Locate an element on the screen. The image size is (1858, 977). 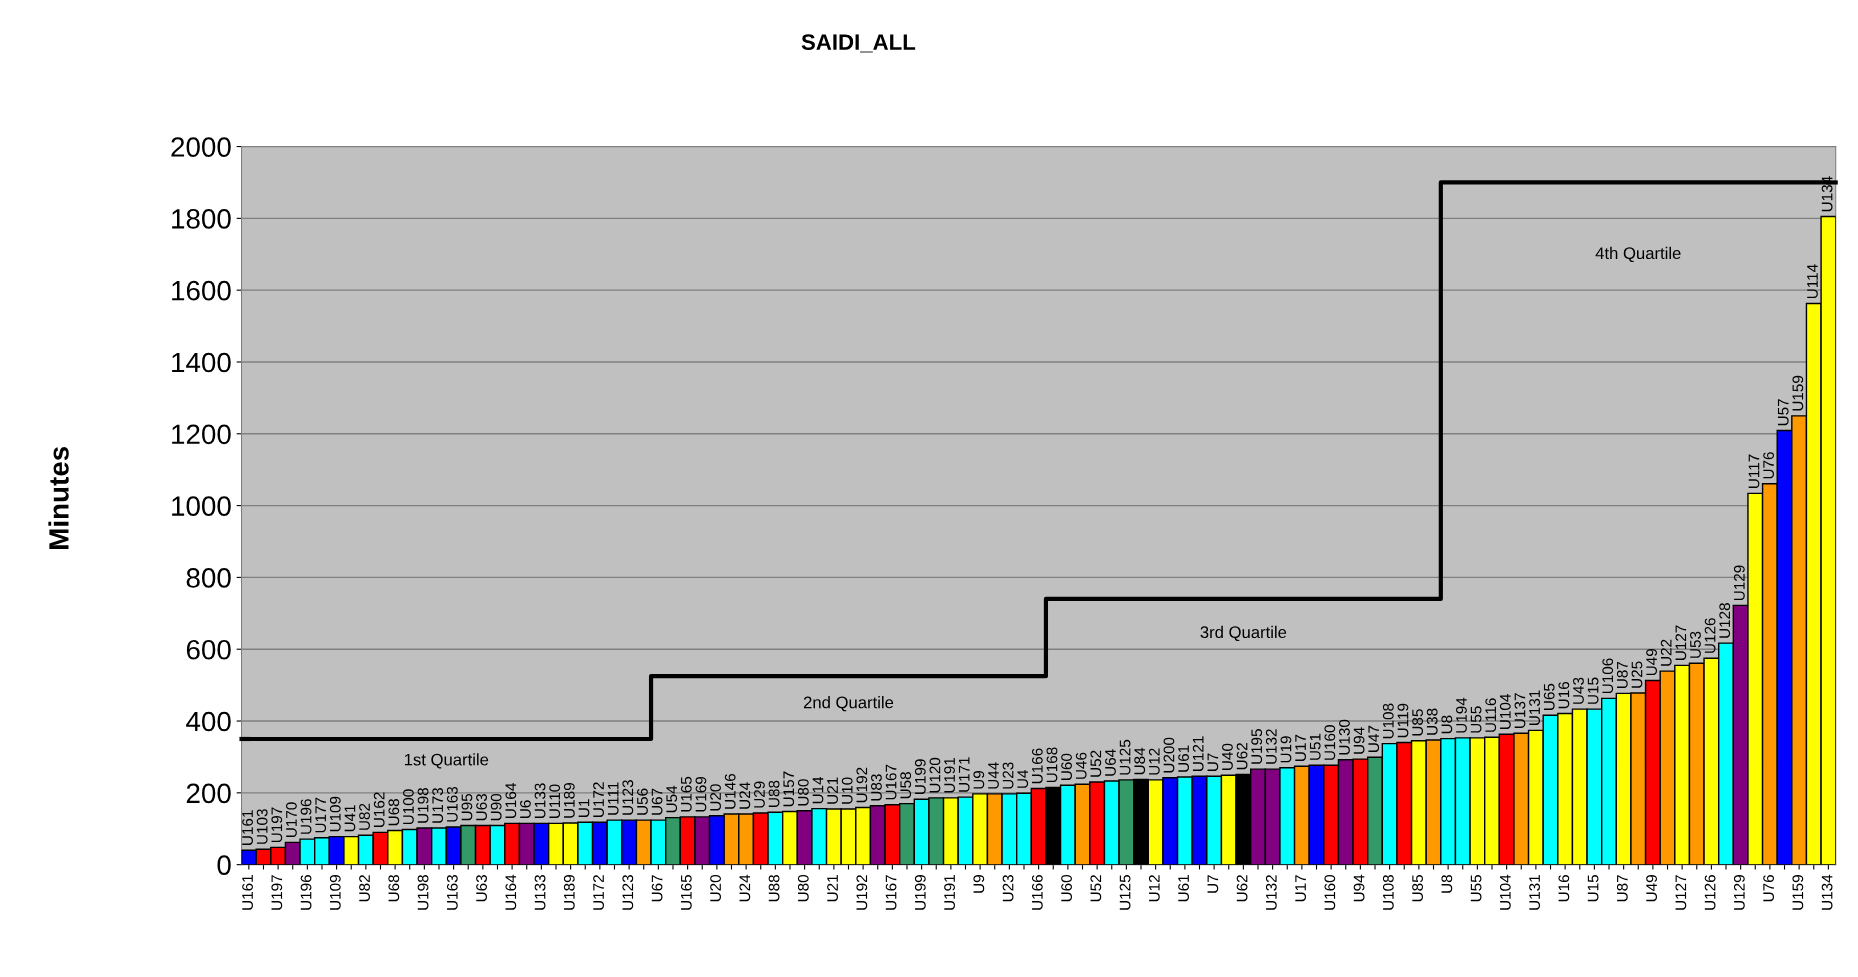
x-tick-label: U165 is located at coordinates (686, 892).